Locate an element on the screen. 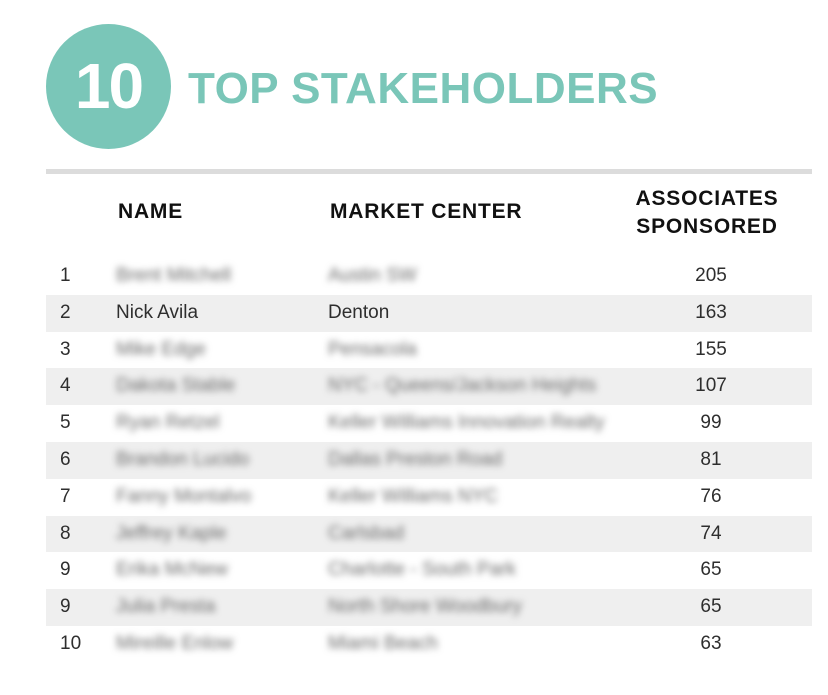  market-center-cell: Keller Williams NYC is located at coordinates (413, 496).